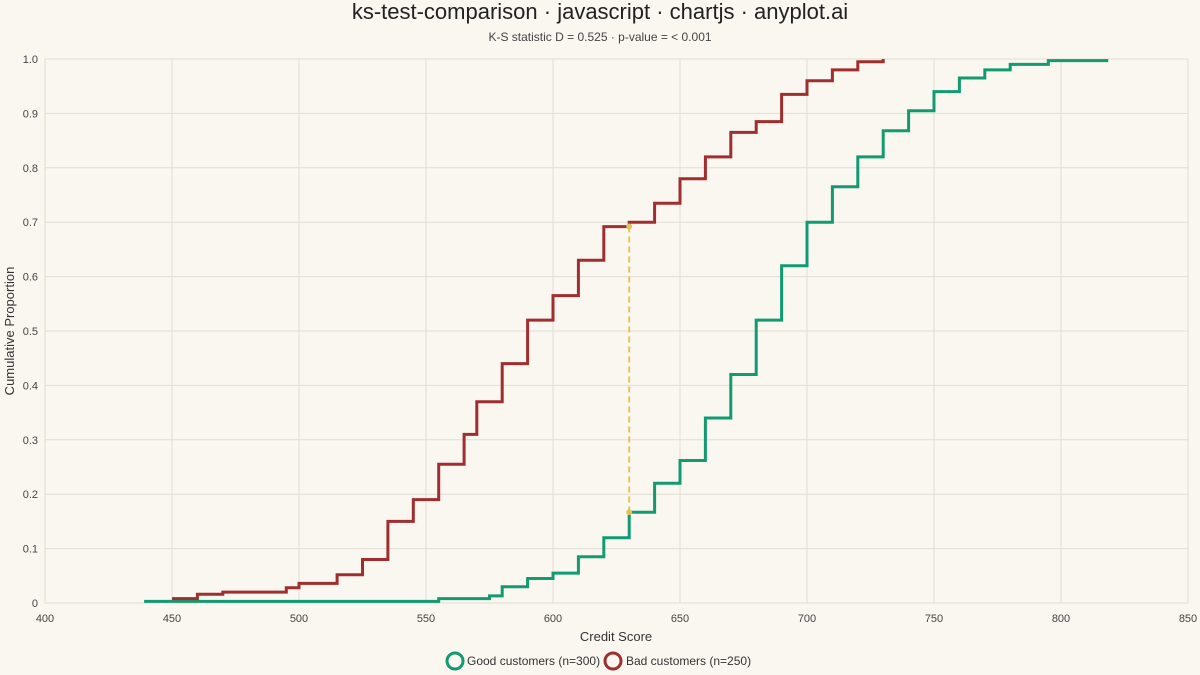 The width and height of the screenshot is (1200, 675). I want to click on ks-marker-layer, so click(629, 369).